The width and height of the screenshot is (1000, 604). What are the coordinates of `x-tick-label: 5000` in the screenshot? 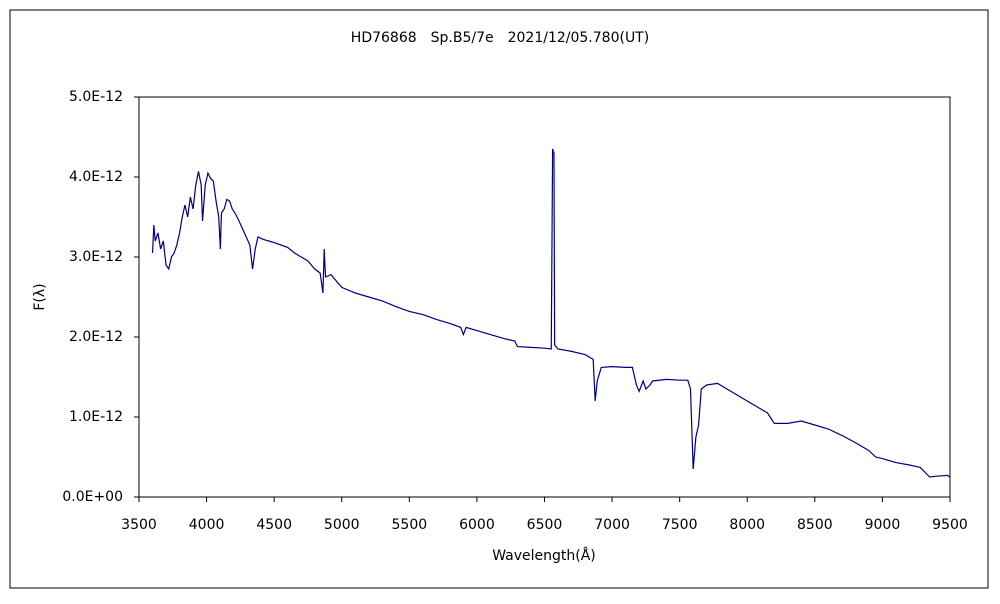 It's located at (342, 525).